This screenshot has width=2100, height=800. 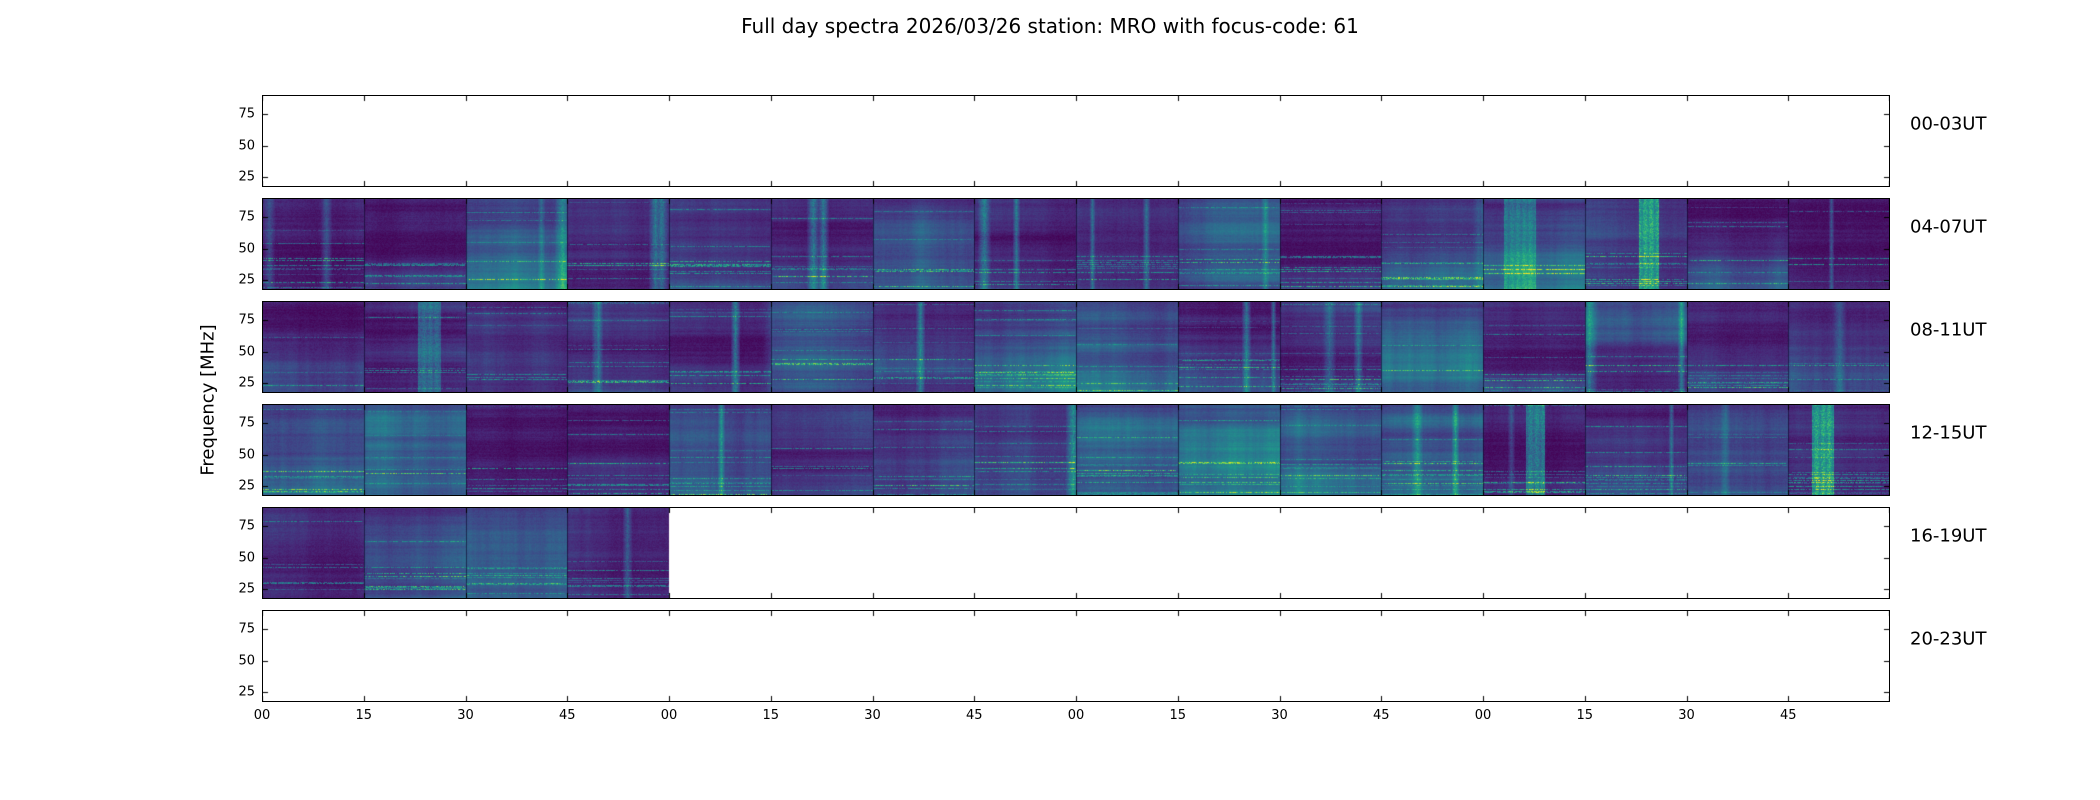 I want to click on spectrogram-row: 75 50 25 12-15UT, so click(x=1112, y=450).